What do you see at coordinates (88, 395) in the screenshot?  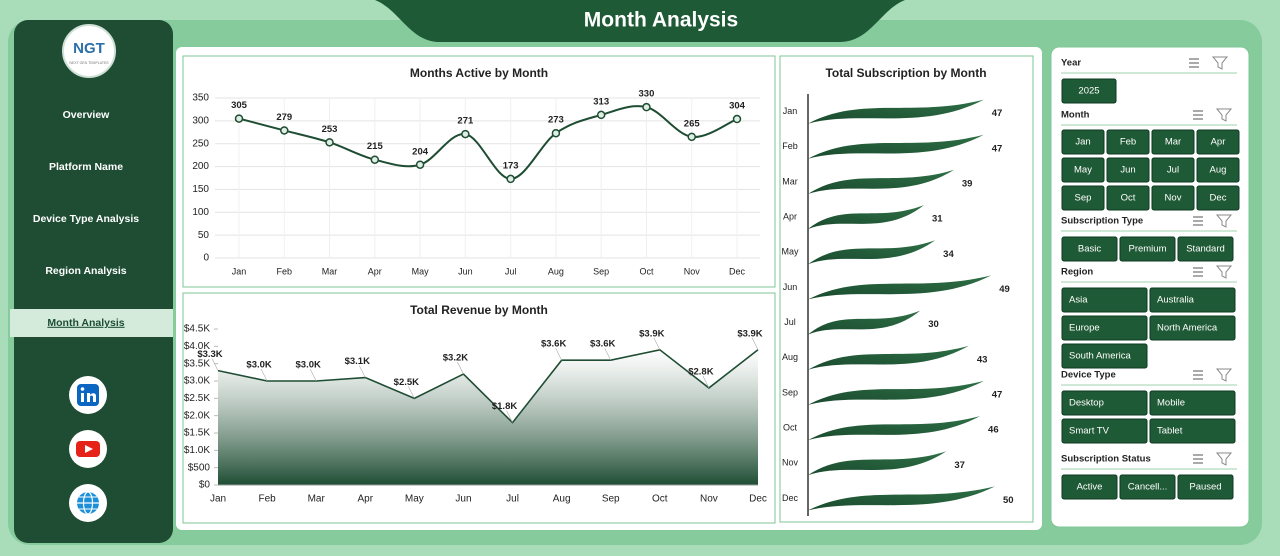 I see `linkedin-icon` at bounding box center [88, 395].